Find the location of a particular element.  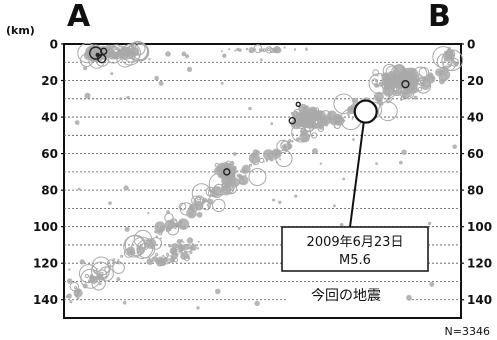

y-tick-label-left: 60 is located at coordinates (49, 154).